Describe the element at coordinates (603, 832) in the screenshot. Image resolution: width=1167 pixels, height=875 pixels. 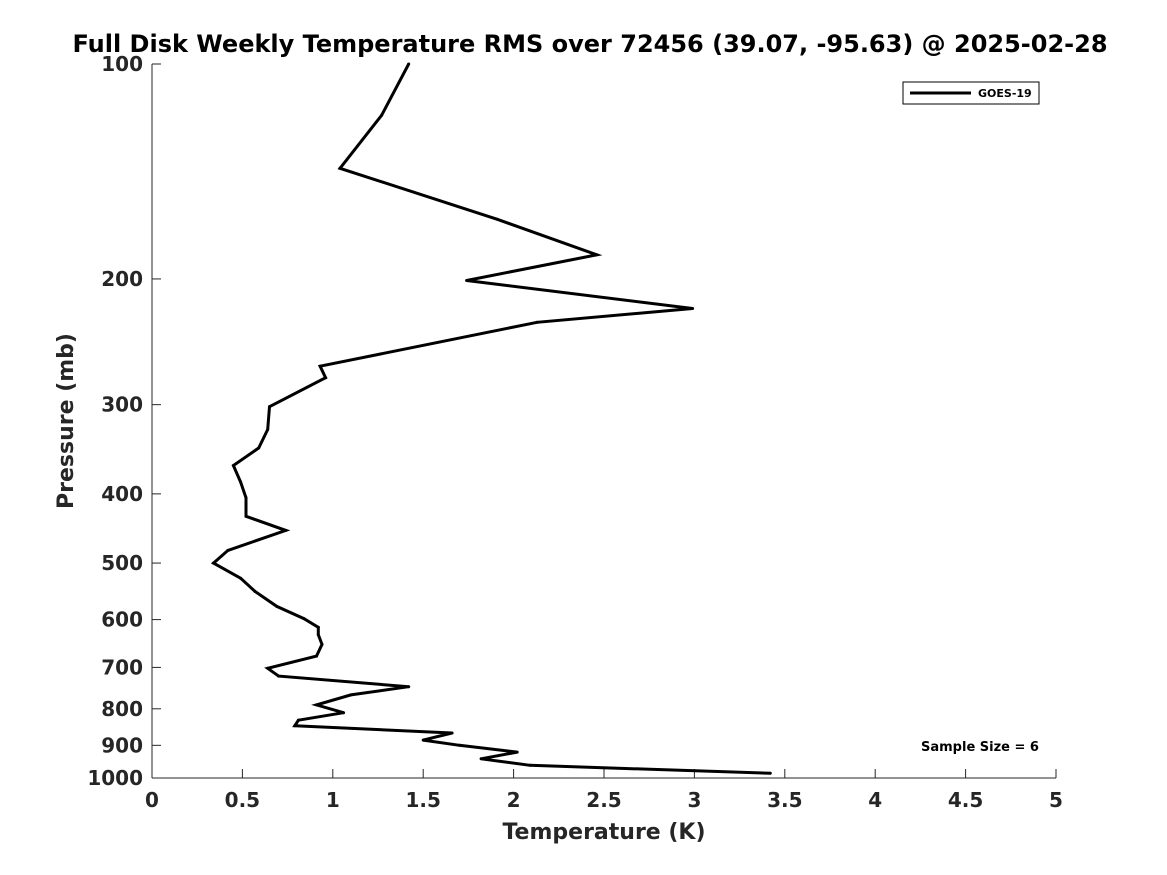
I see `x-axis-label: Temperature (K)` at that location.